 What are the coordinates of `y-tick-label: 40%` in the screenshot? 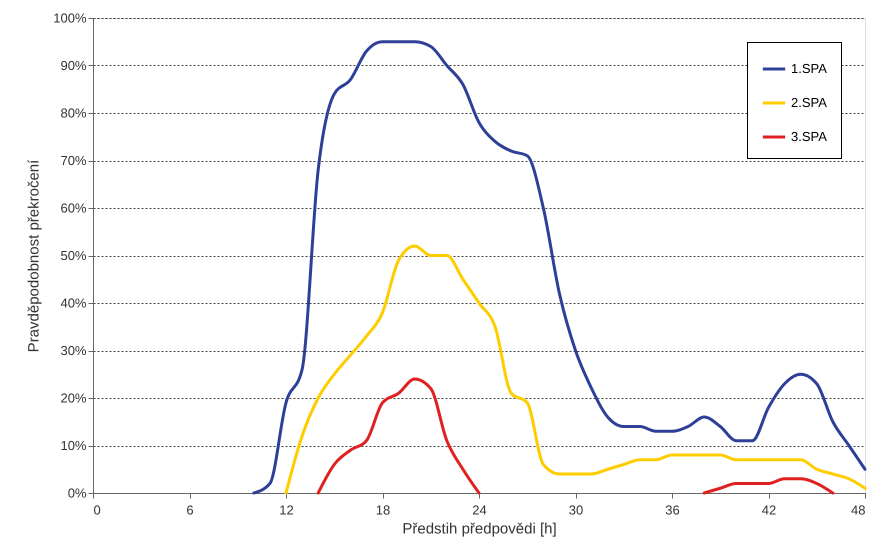 It's located at (73, 303).